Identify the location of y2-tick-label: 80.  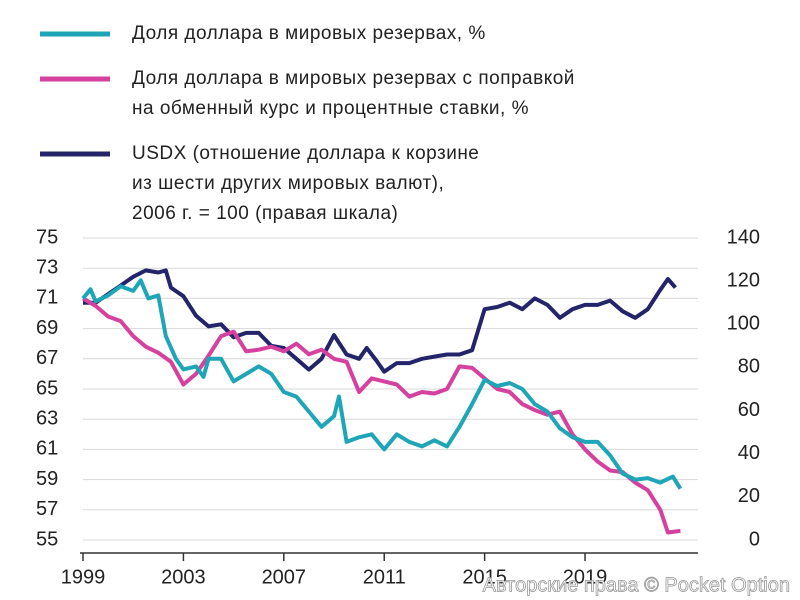
(749, 367).